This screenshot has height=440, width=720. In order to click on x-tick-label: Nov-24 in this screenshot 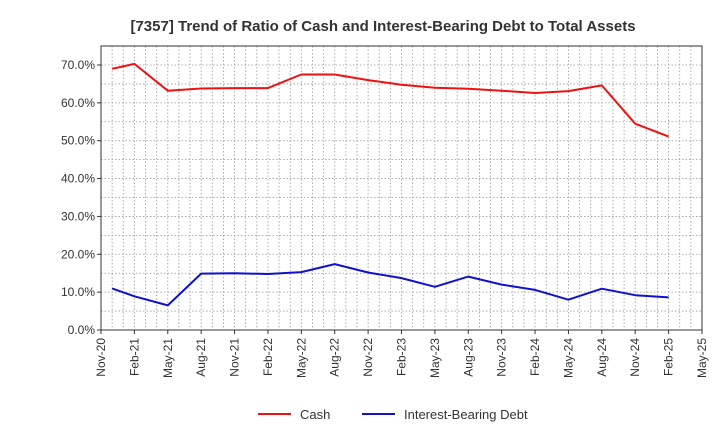, I will do `click(635, 357)`.